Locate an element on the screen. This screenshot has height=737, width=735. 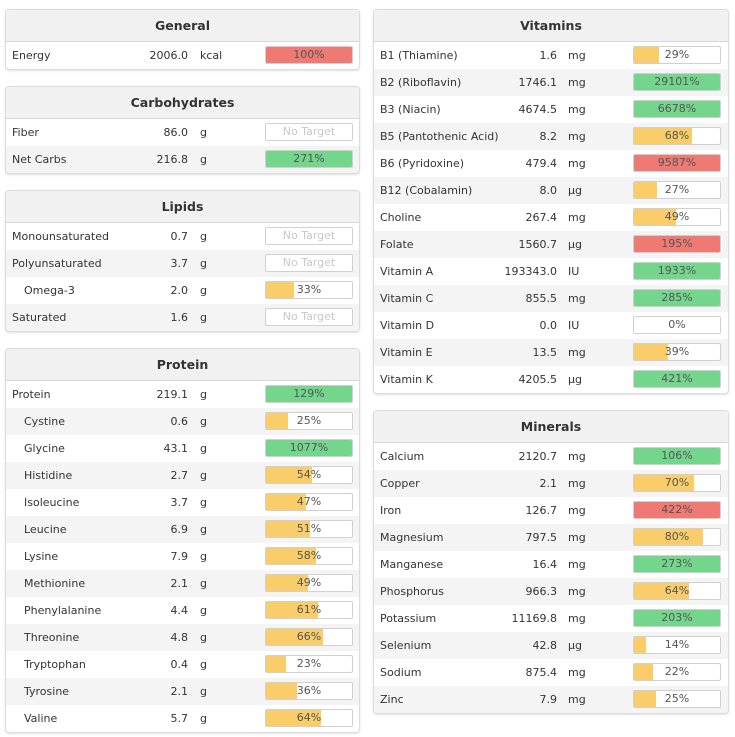
nutrient-name: Manganese is located at coordinates (412, 564).